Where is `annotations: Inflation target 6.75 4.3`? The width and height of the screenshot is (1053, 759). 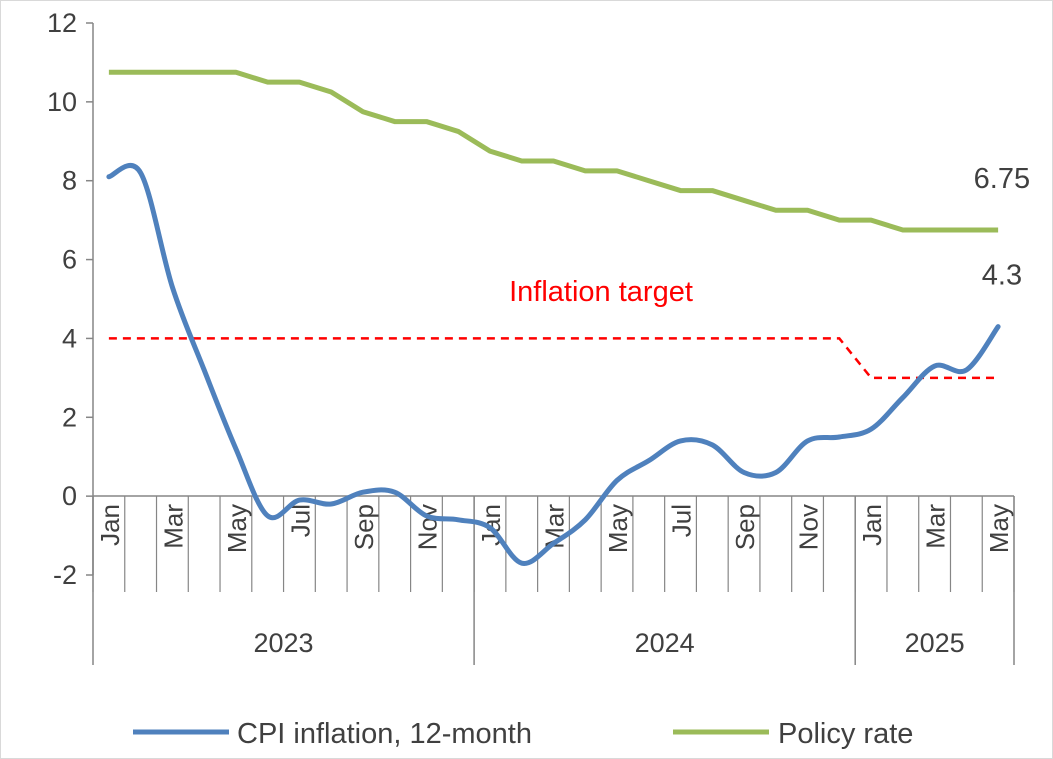
annotations: Inflation target 6.75 4.3 is located at coordinates (769, 235).